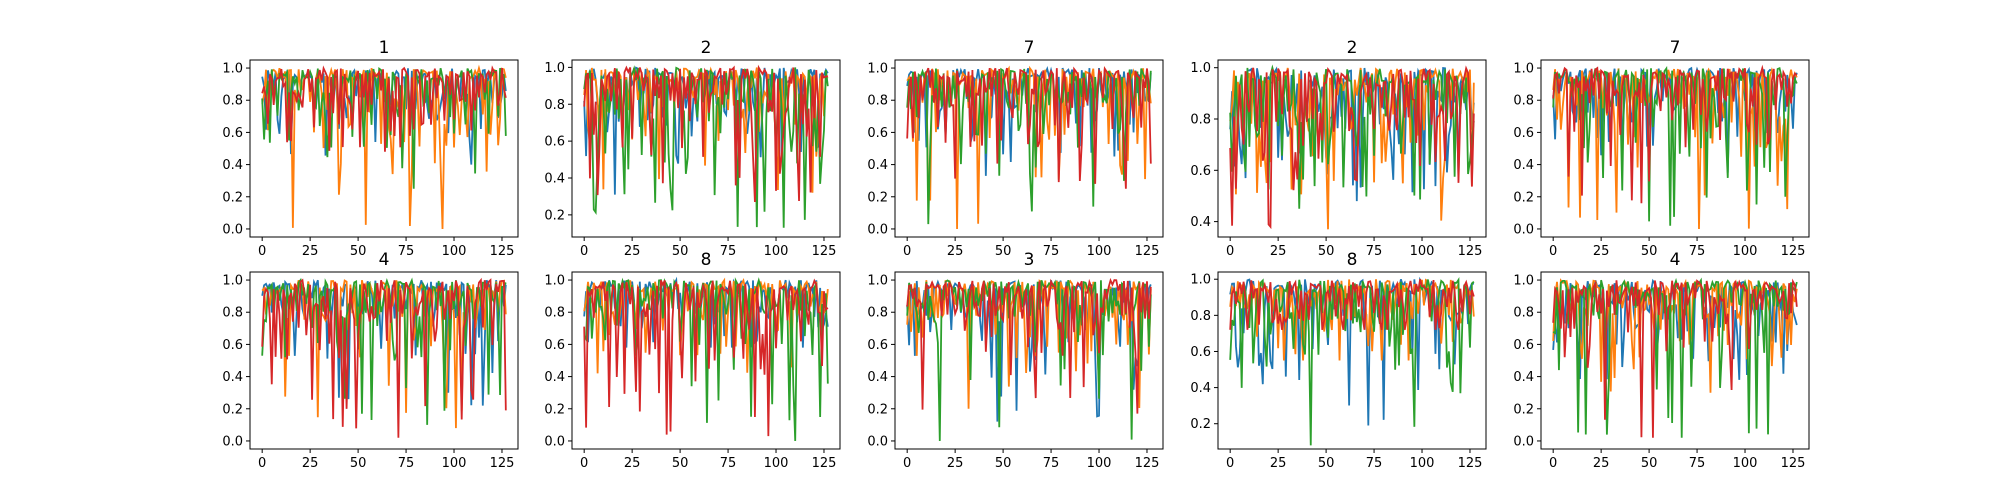 The height and width of the screenshot is (500, 2000). I want to click on subplot-4: 2 0.4 0.6 0.8 1.0 0 25 50 75 100 125, so click(1338, 148).